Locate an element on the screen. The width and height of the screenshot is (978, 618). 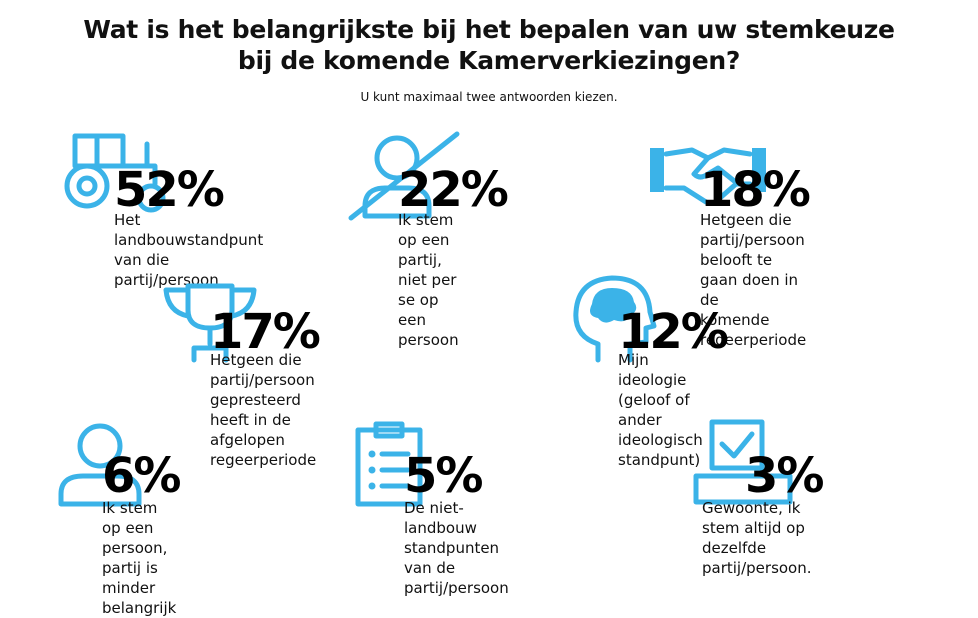
title-line-2: bij de komende Kamerverkiezingen? is located at coordinates (489, 60).